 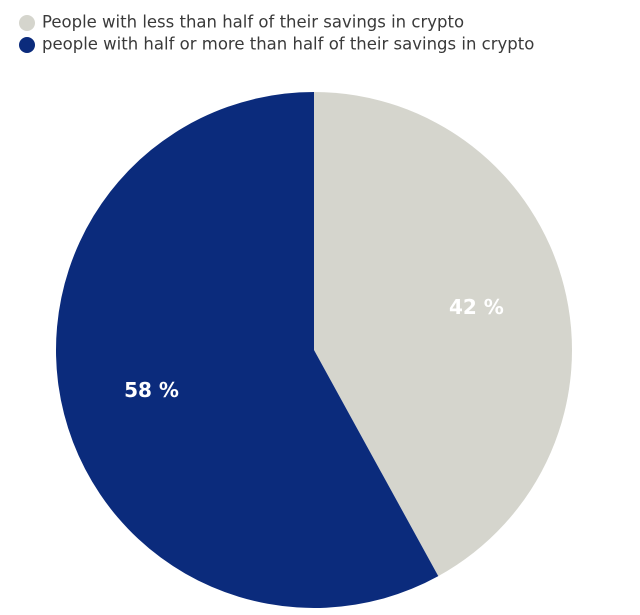 What do you see at coordinates (476, 307) in the screenshot?
I see `value-label: 42 %` at bounding box center [476, 307].